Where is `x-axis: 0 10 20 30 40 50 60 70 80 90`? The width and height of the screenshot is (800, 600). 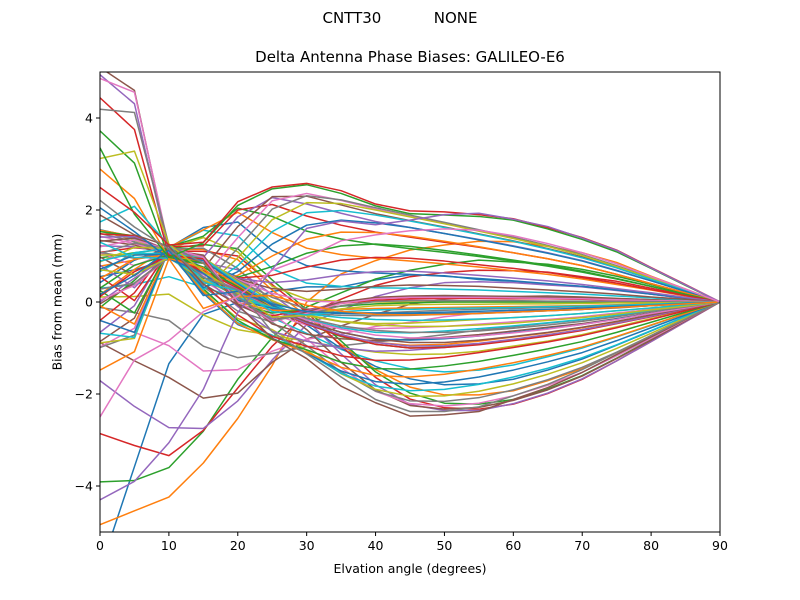 x-axis: 0 10 20 30 40 50 60 70 80 90 is located at coordinates (412, 542).